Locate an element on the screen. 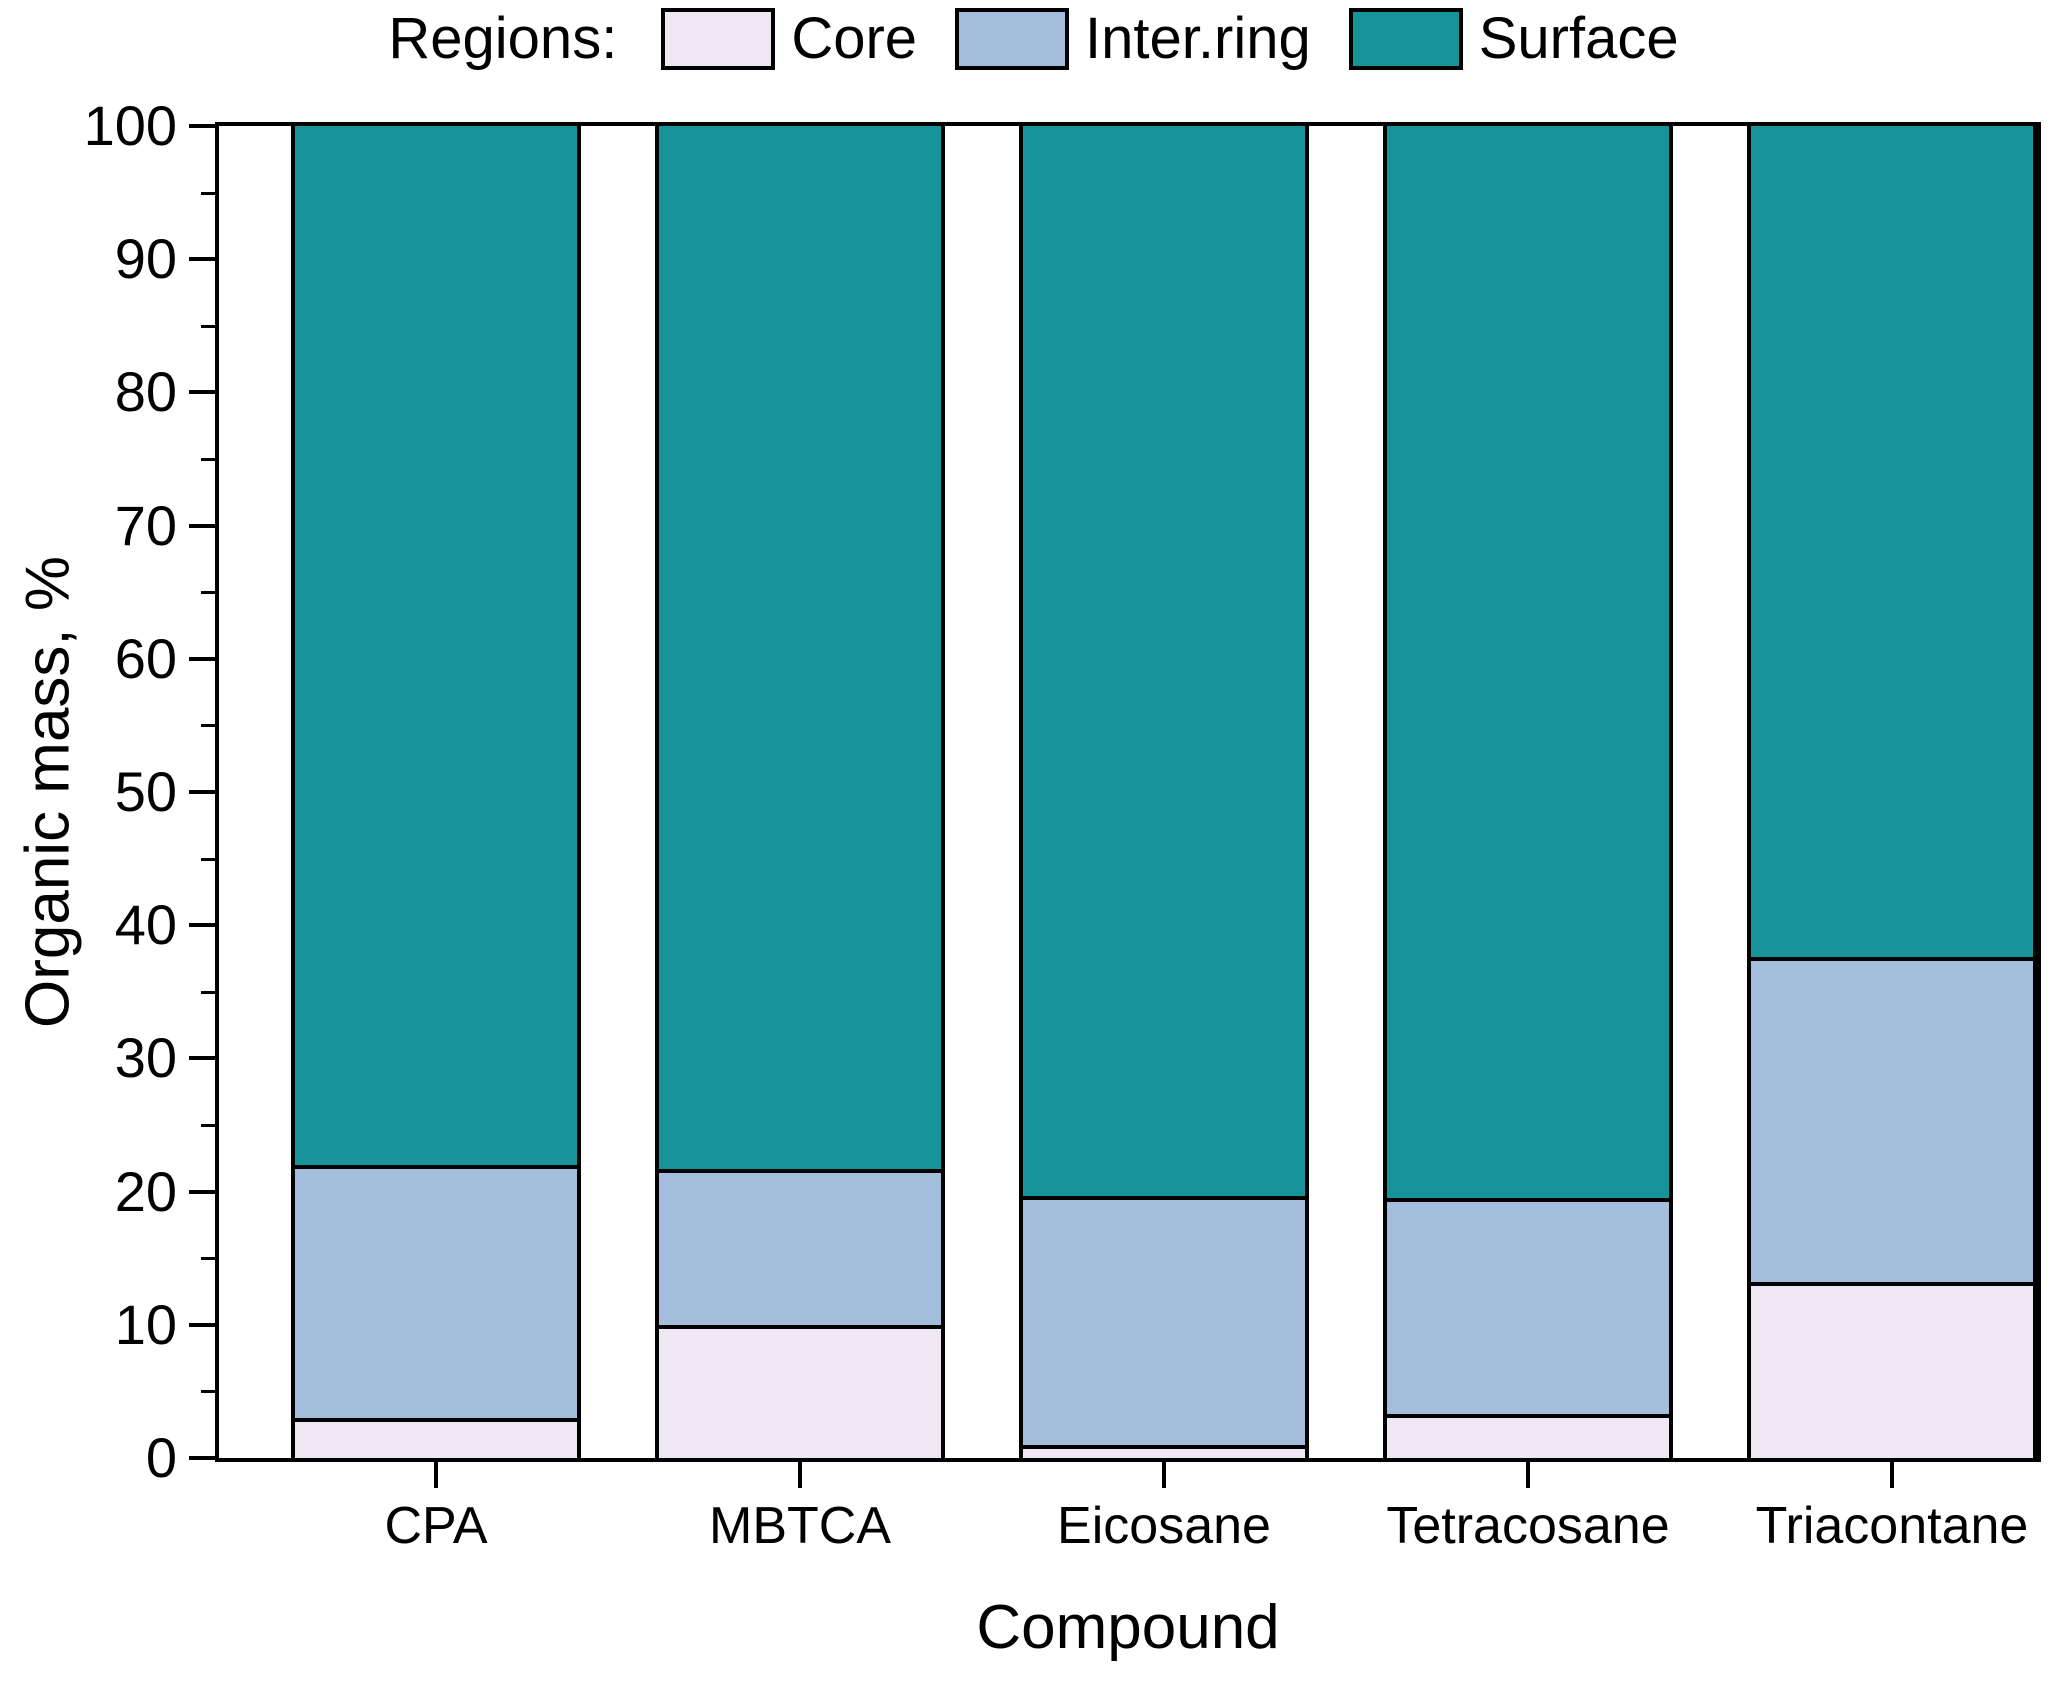 Image resolution: width=2067 pixels, height=1683 pixels. segment-surface-triacontane is located at coordinates (1892, 542).